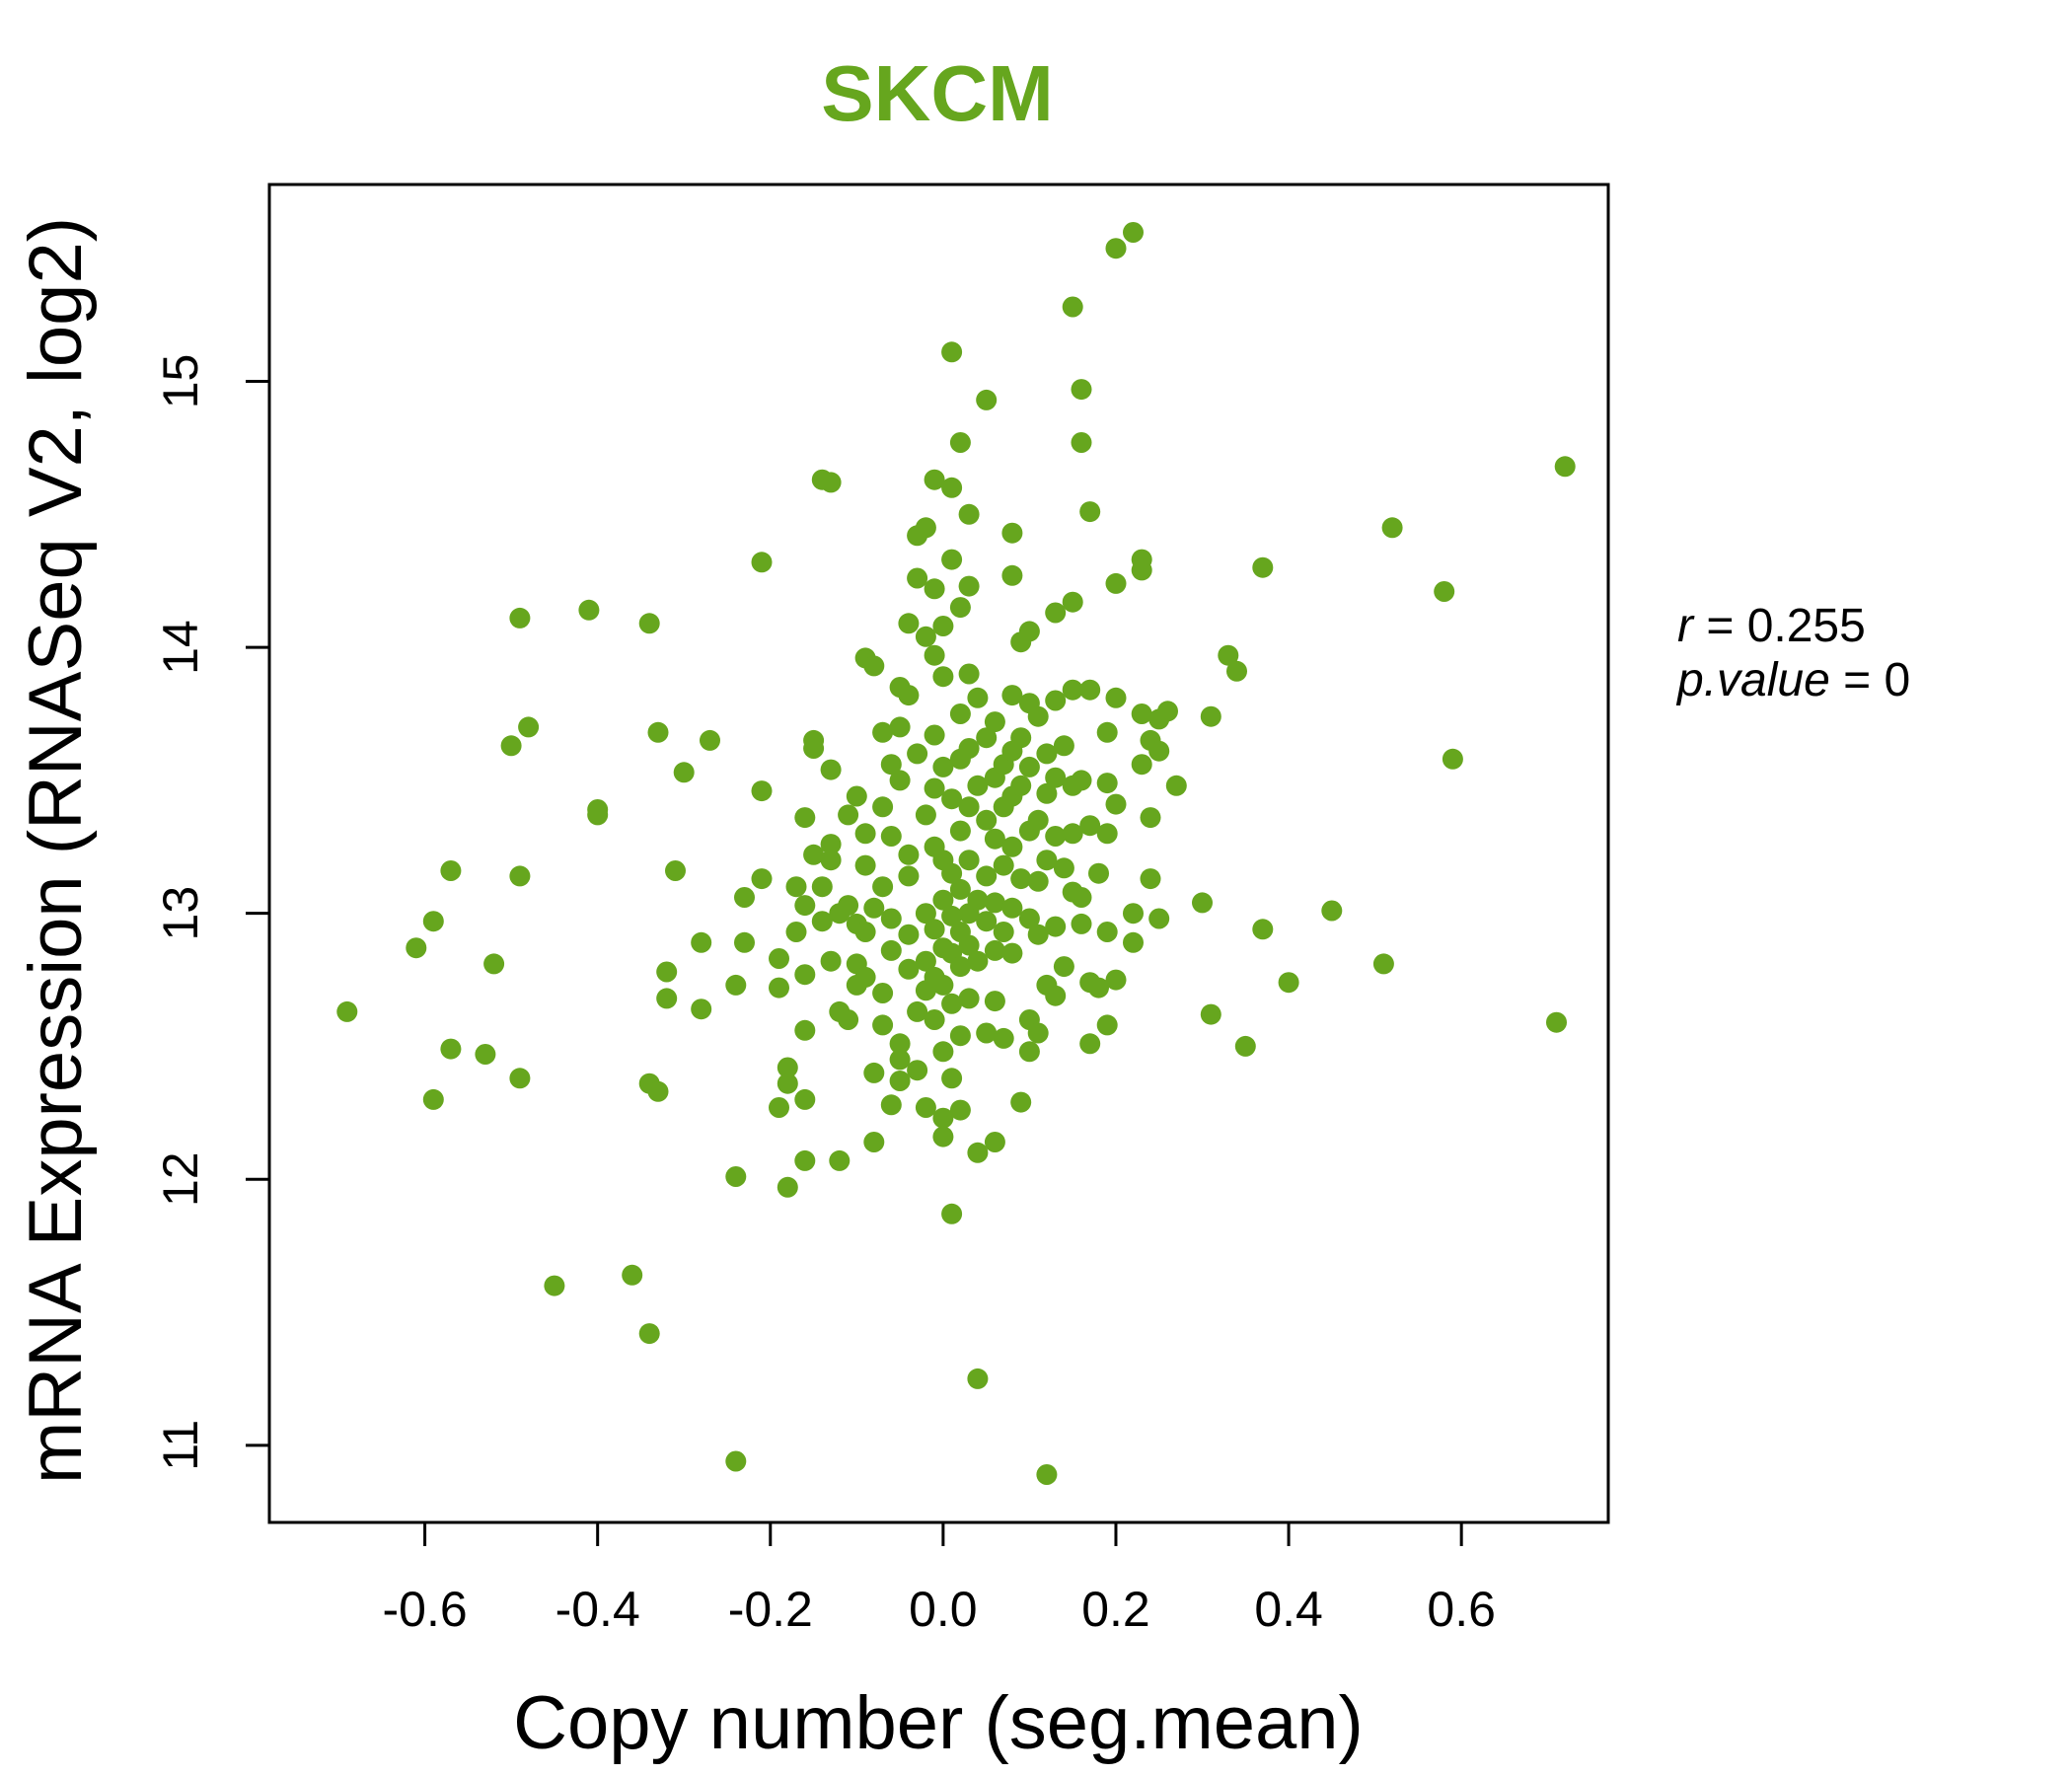  What do you see at coordinates (938, 93) in the screenshot?
I see `chart-title: SKCM` at bounding box center [938, 93].